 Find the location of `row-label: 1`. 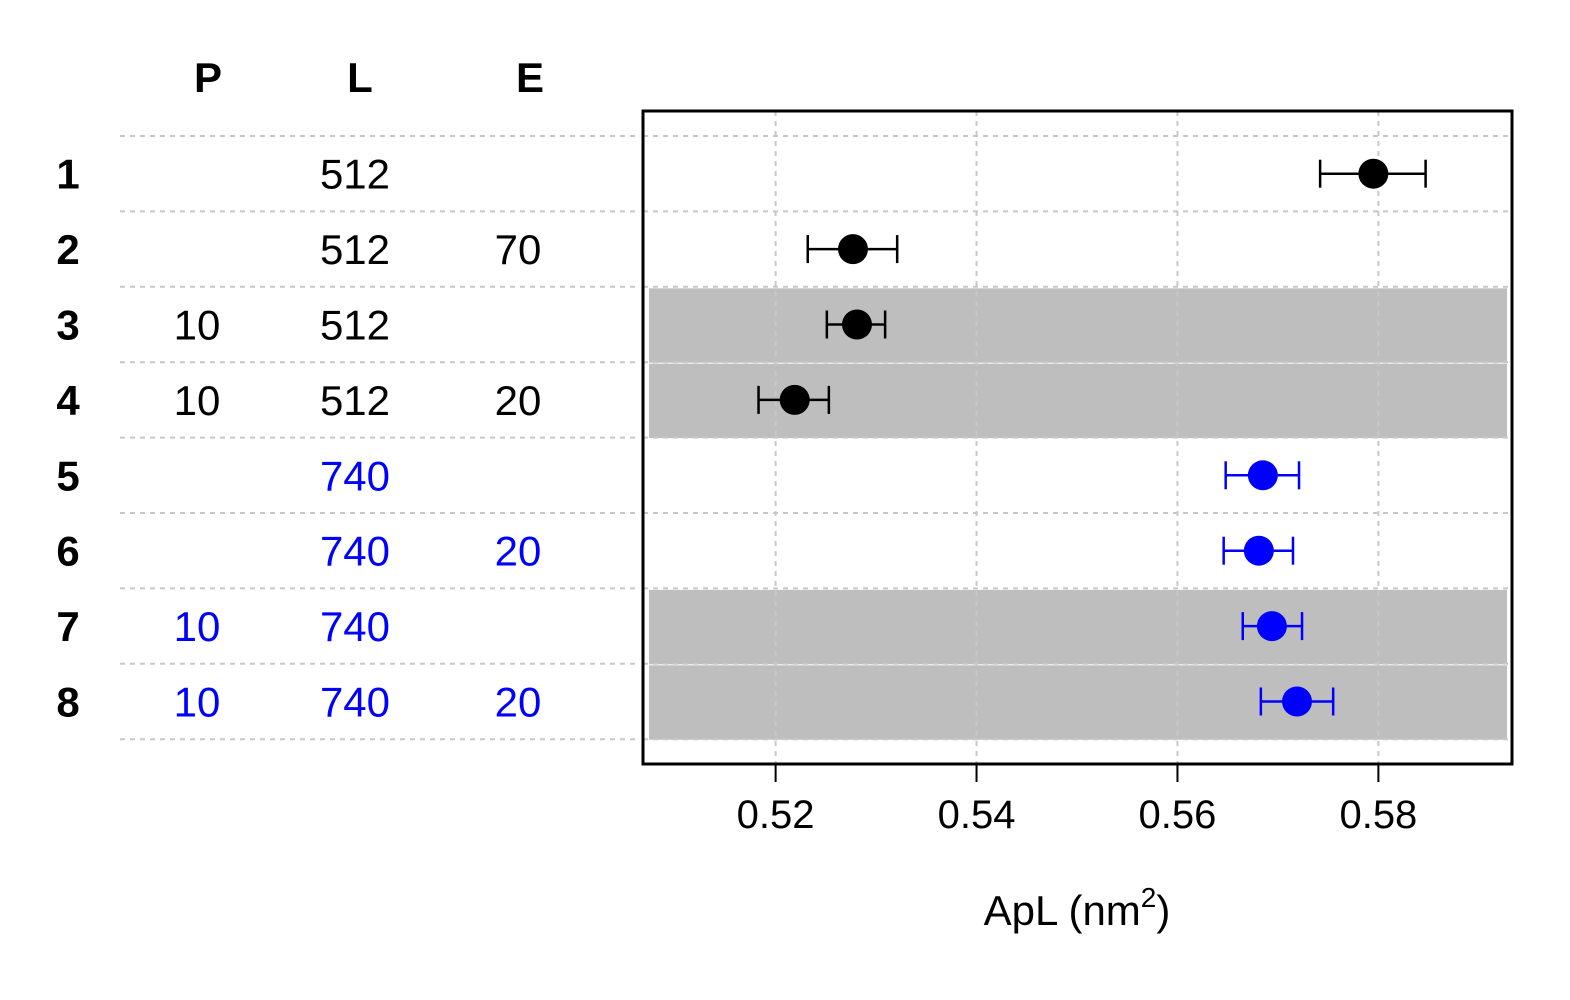

row-label: 1 is located at coordinates (67, 174).